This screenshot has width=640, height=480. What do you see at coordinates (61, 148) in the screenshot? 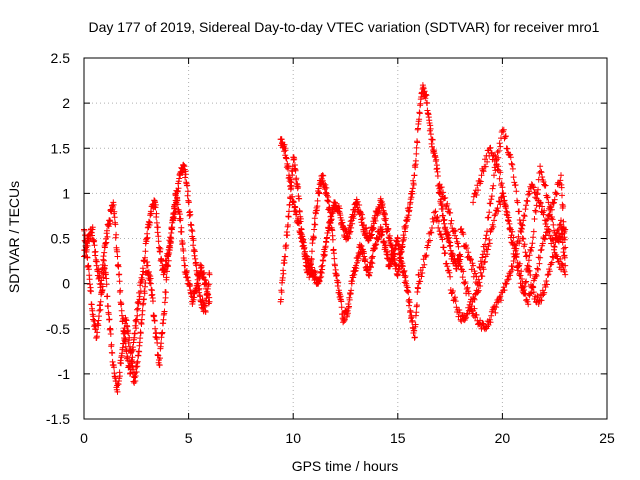
I see `y-tick-label: 1.5` at bounding box center [61, 148].